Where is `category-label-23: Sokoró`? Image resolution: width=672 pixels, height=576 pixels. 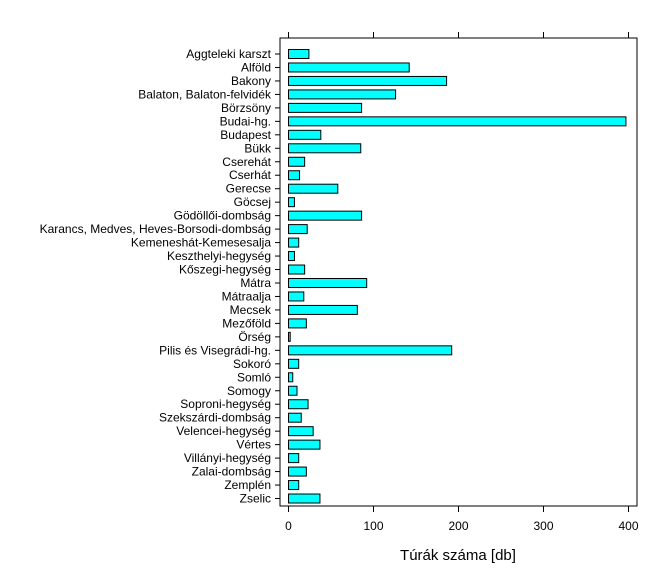 category-label-23: Sokoró is located at coordinates (252, 364).